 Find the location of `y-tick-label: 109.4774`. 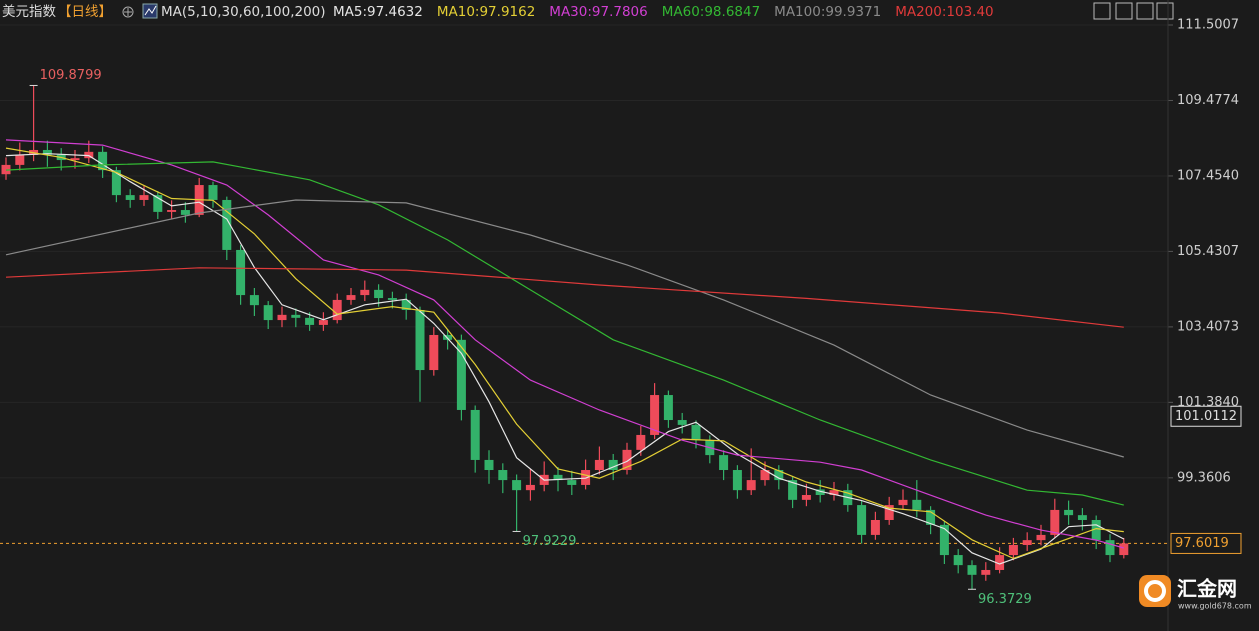

y-tick-label: 109.4774 is located at coordinates (1208, 100).